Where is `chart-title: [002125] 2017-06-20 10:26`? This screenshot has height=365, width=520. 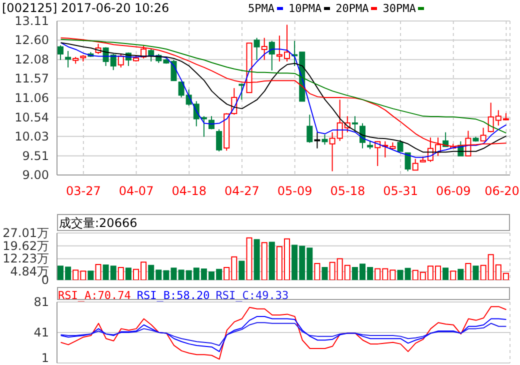
chart-title: [002125] 2017-06-20 10:26 is located at coordinates (86, 8).